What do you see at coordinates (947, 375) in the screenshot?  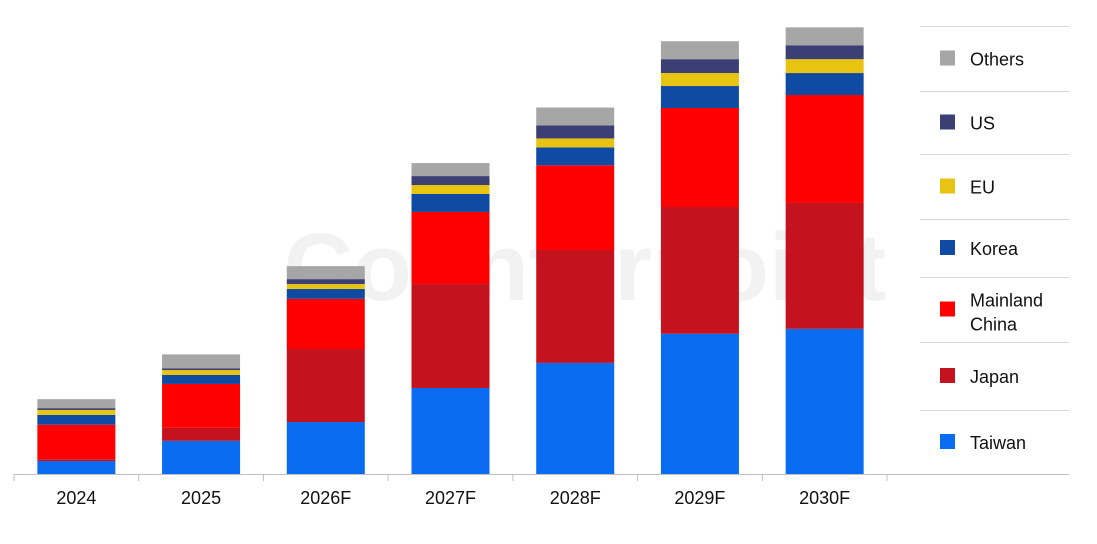 I see `legend-swatch-japan` at bounding box center [947, 375].